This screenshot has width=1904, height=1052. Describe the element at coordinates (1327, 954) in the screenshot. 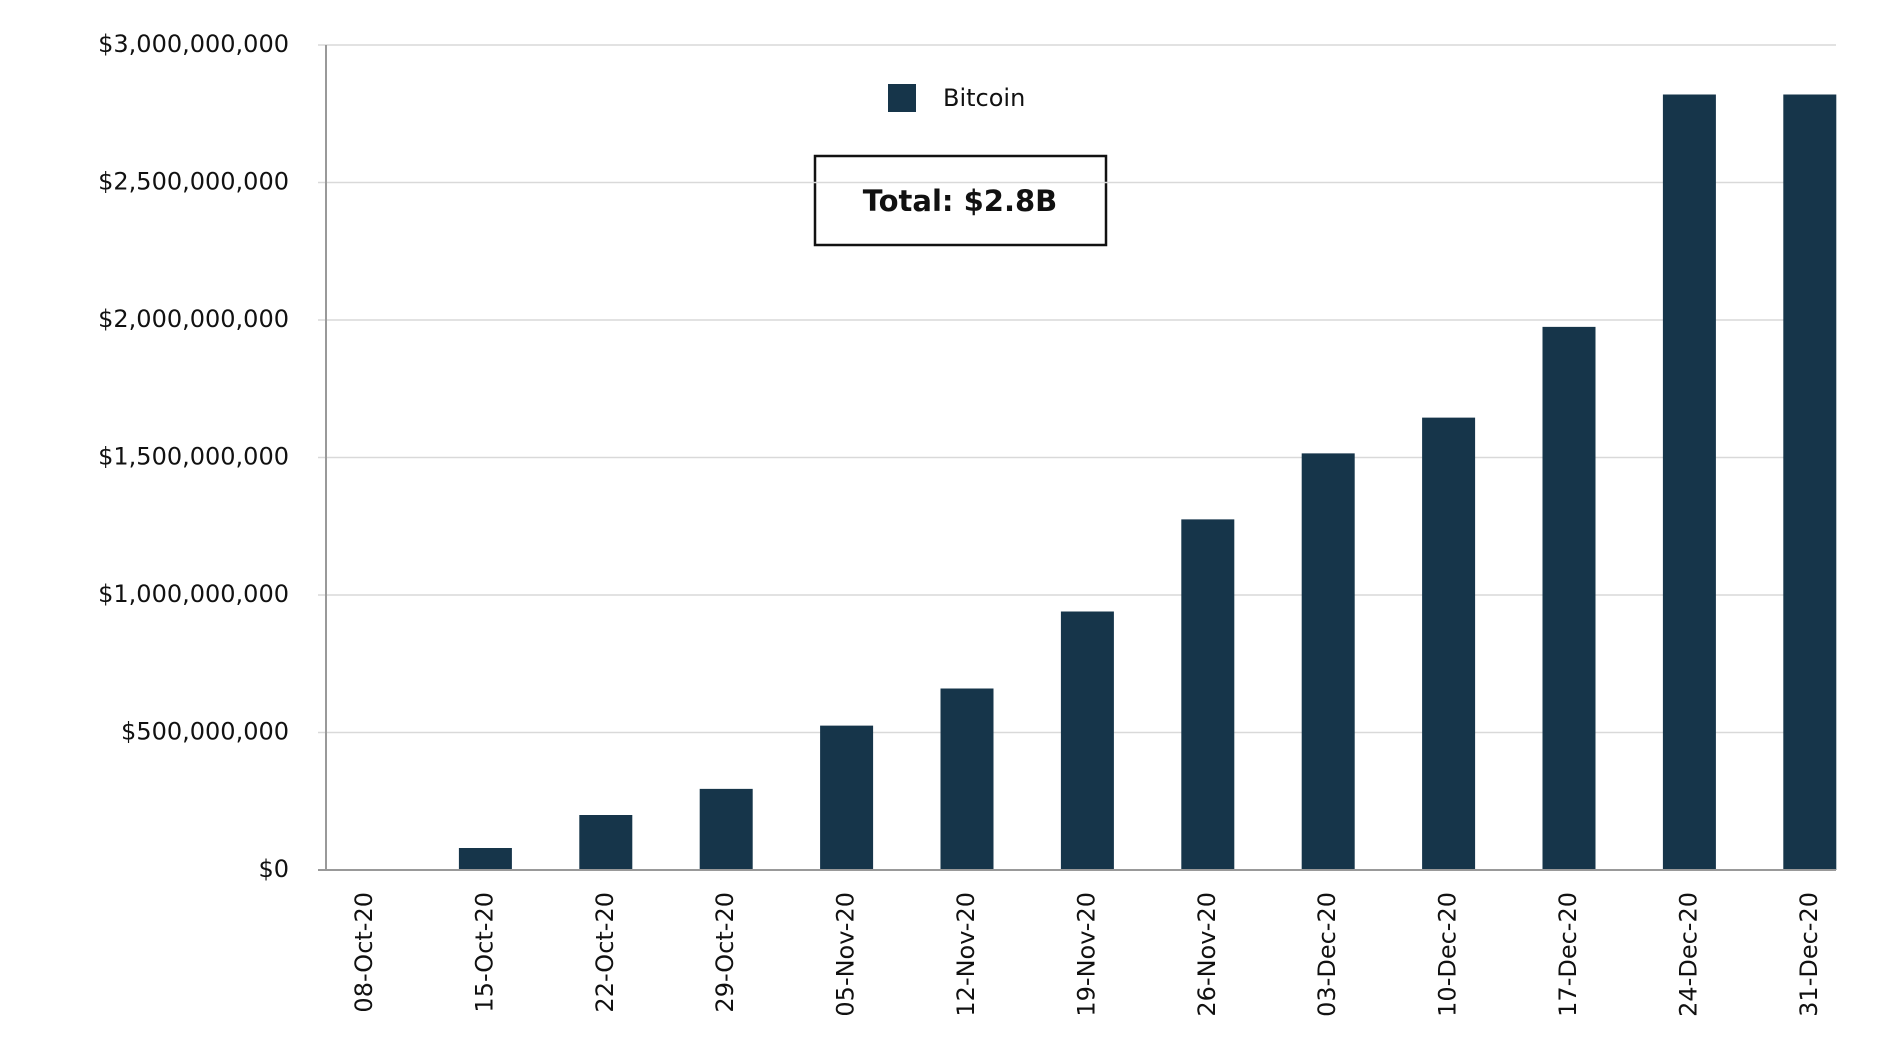

I see `x-tick-label: 03-Dec-20` at that location.